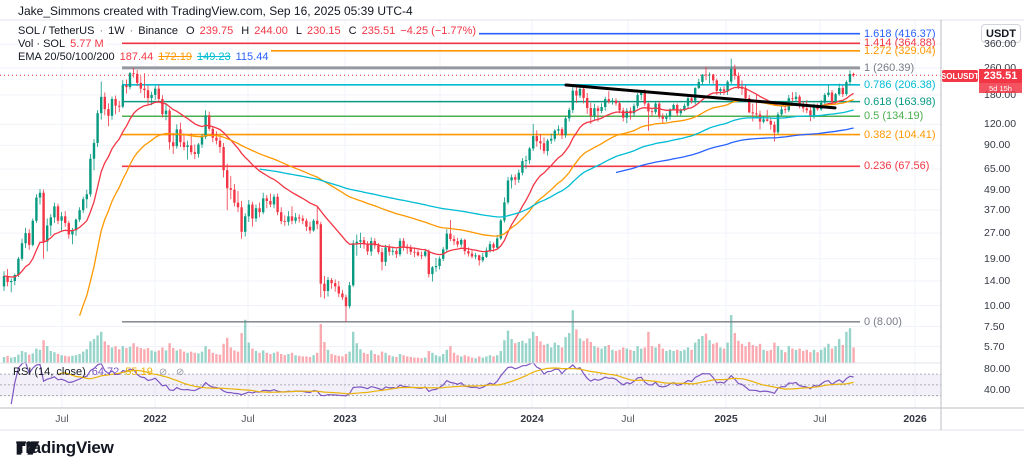 This screenshot has height=471, width=1024. I want to click on exchange-label: Binance, so click(158, 30).